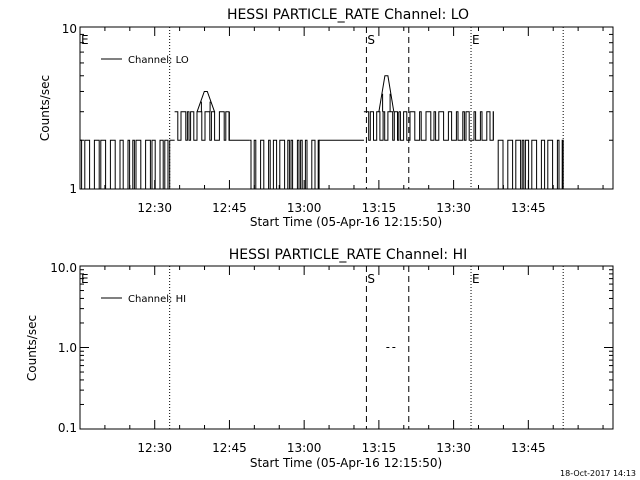  What do you see at coordinates (157, 299) in the screenshot?
I see `chart-hi-legend-label: Channel: HI` at bounding box center [157, 299].